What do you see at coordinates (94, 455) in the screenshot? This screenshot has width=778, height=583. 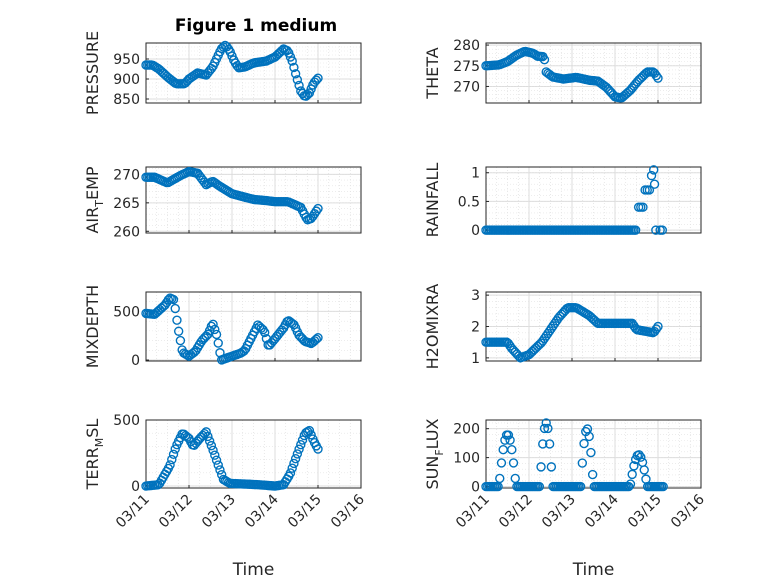 I see `y-axis-label: TERRMSL` at bounding box center [94, 455].